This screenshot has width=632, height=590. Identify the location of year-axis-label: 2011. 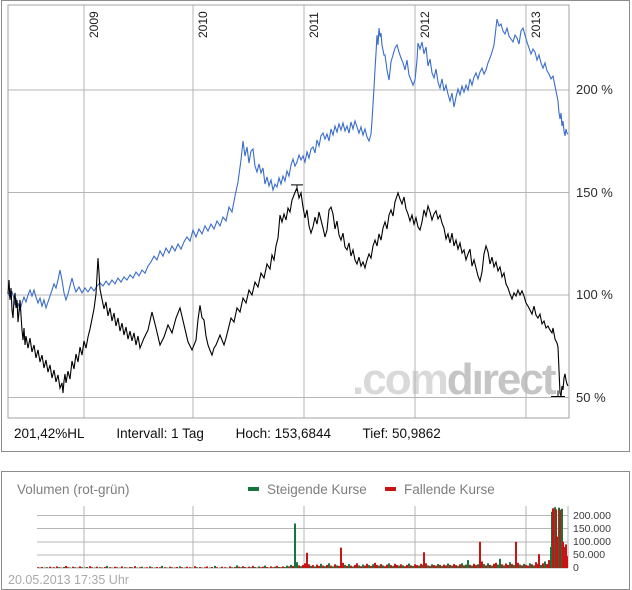
(314, 25).